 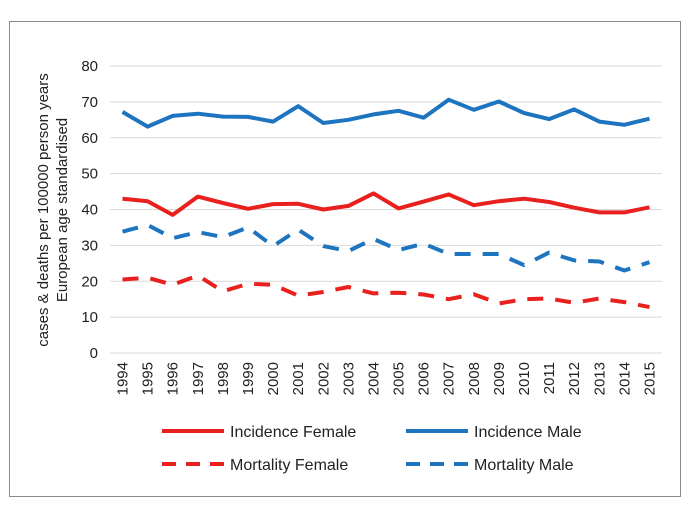 I want to click on series-line-mortality-female, so click(x=386, y=291).